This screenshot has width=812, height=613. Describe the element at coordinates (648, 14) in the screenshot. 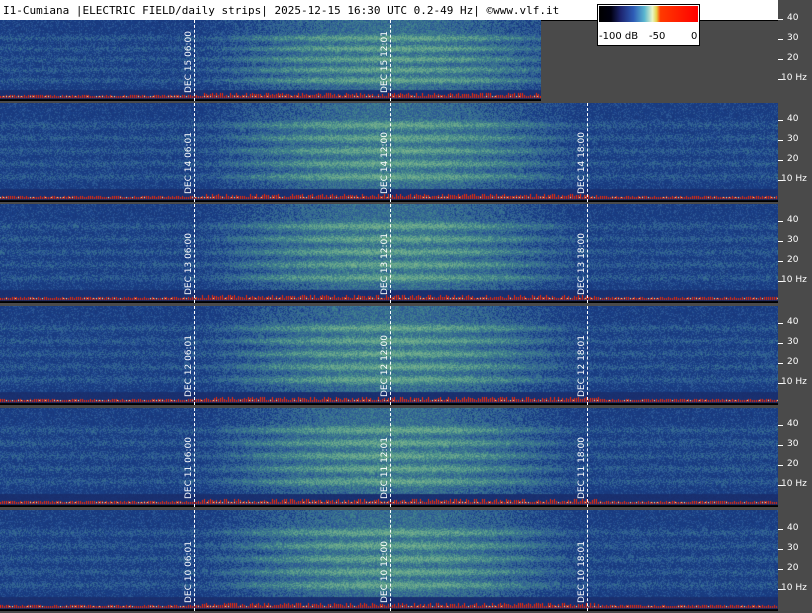

I see `colorbar-gradient` at that location.